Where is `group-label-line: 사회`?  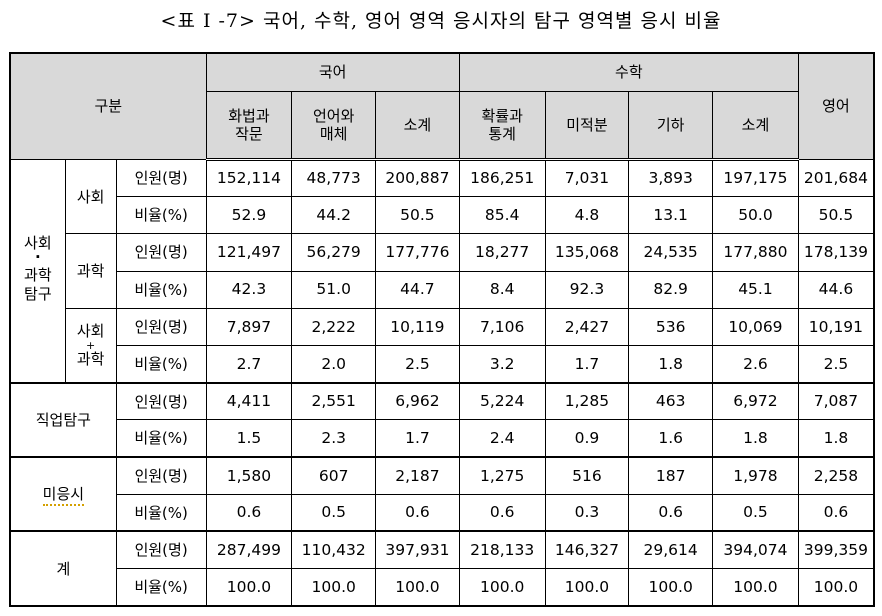
group-label-line: 사회 is located at coordinates (38, 243).